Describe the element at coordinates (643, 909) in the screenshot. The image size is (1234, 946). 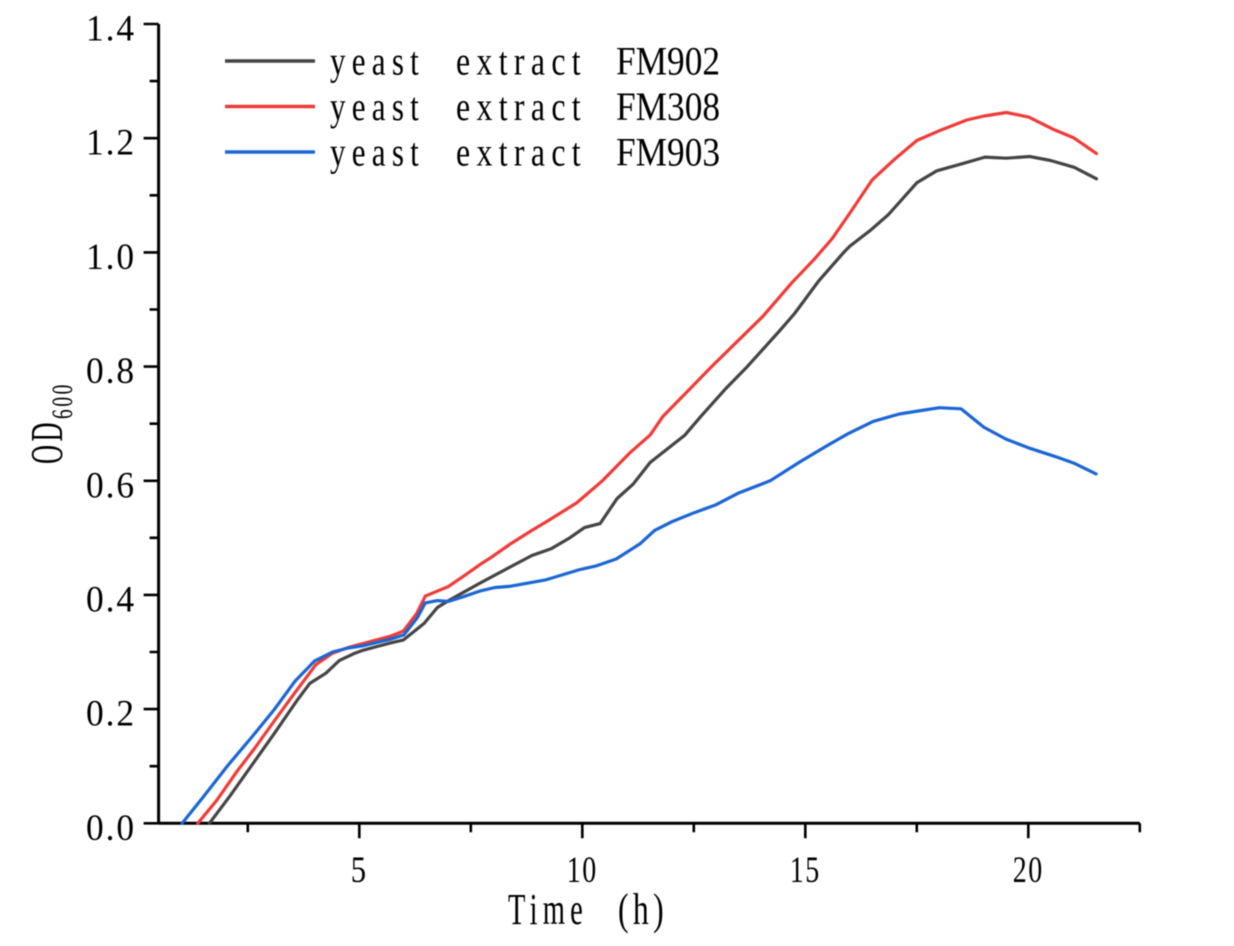
I see `svg-text: (h)` at that location.